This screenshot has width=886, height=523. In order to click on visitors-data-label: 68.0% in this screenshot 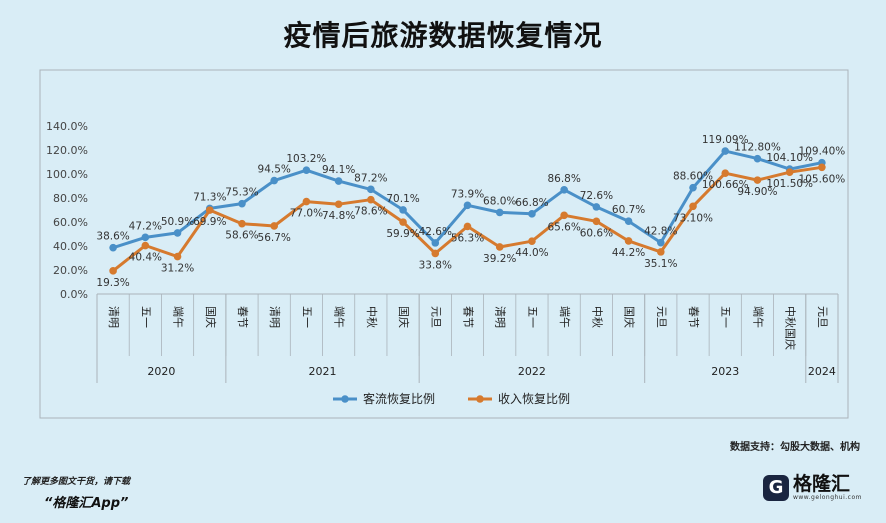, I will do `click(499, 201)`.